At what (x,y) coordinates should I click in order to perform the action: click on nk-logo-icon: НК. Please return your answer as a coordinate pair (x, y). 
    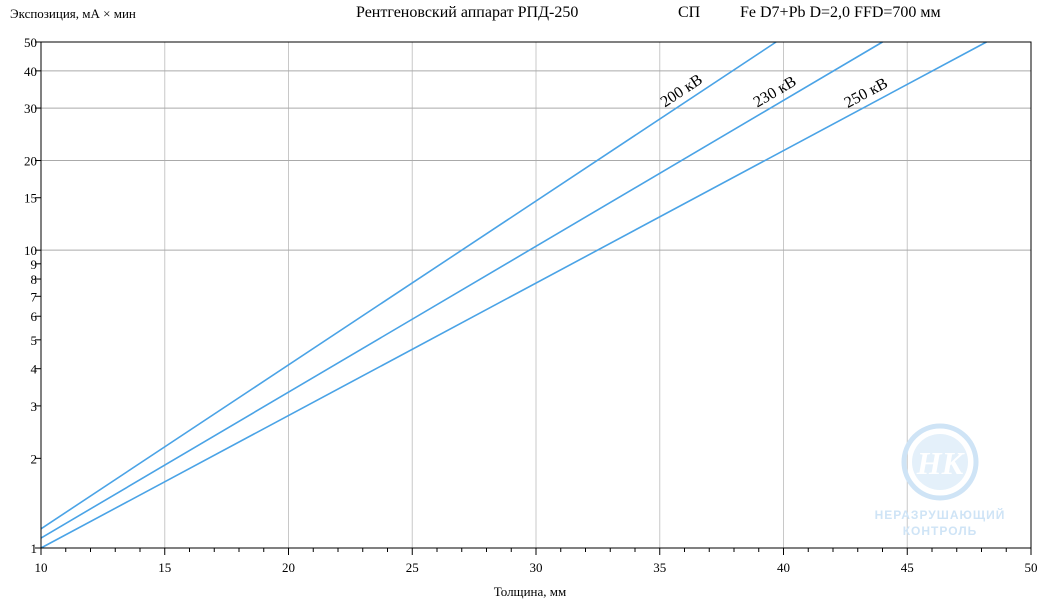
    Looking at the image, I should click on (940, 462).